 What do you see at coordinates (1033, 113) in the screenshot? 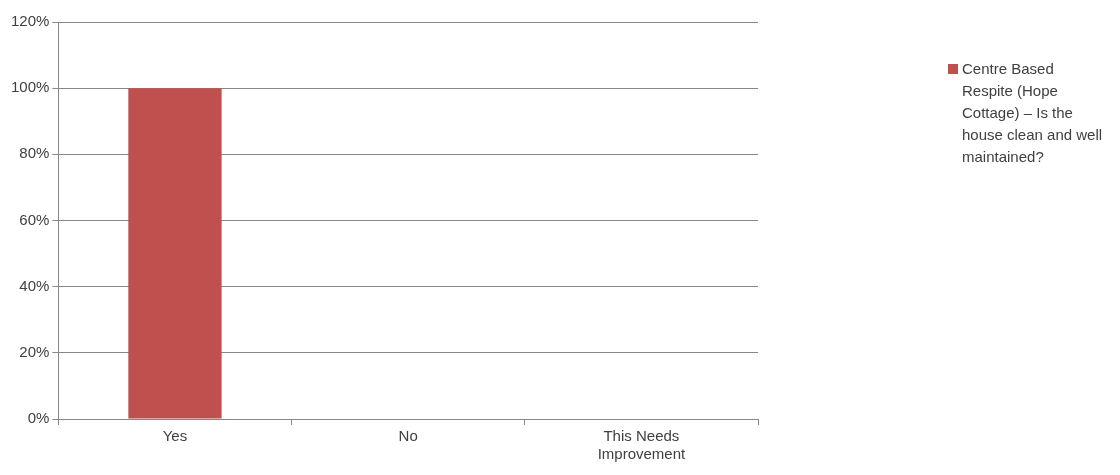
I see `legend-label: Centre Based Respite (Hope Cottage) – Is the house clean and well maintained?` at bounding box center [1033, 113].